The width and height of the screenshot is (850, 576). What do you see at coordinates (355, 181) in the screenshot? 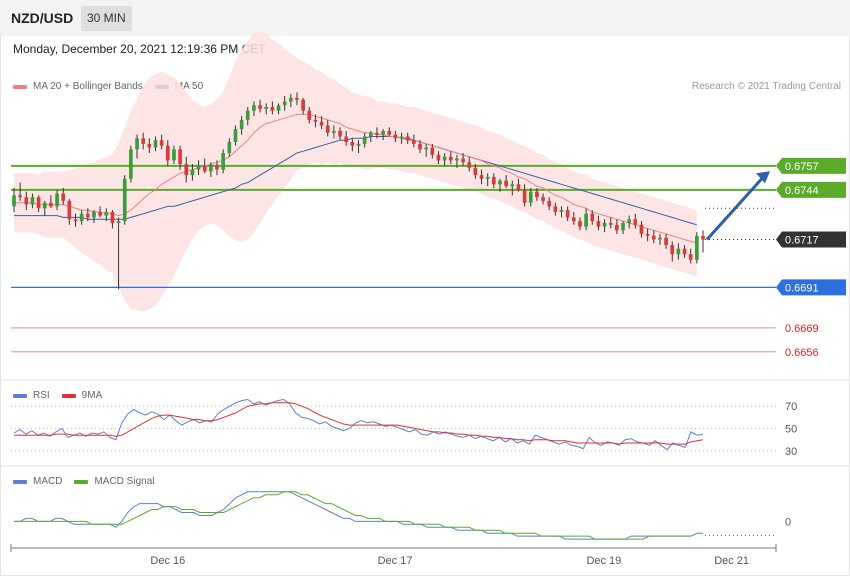
I see `ma50-line` at bounding box center [355, 181].